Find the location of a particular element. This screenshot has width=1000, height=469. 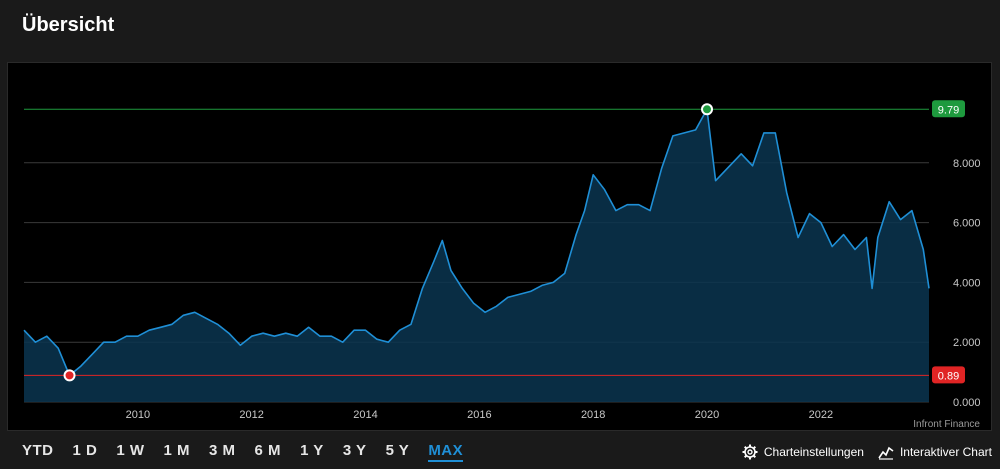

range-button-1d: 1 D is located at coordinates (85, 450).